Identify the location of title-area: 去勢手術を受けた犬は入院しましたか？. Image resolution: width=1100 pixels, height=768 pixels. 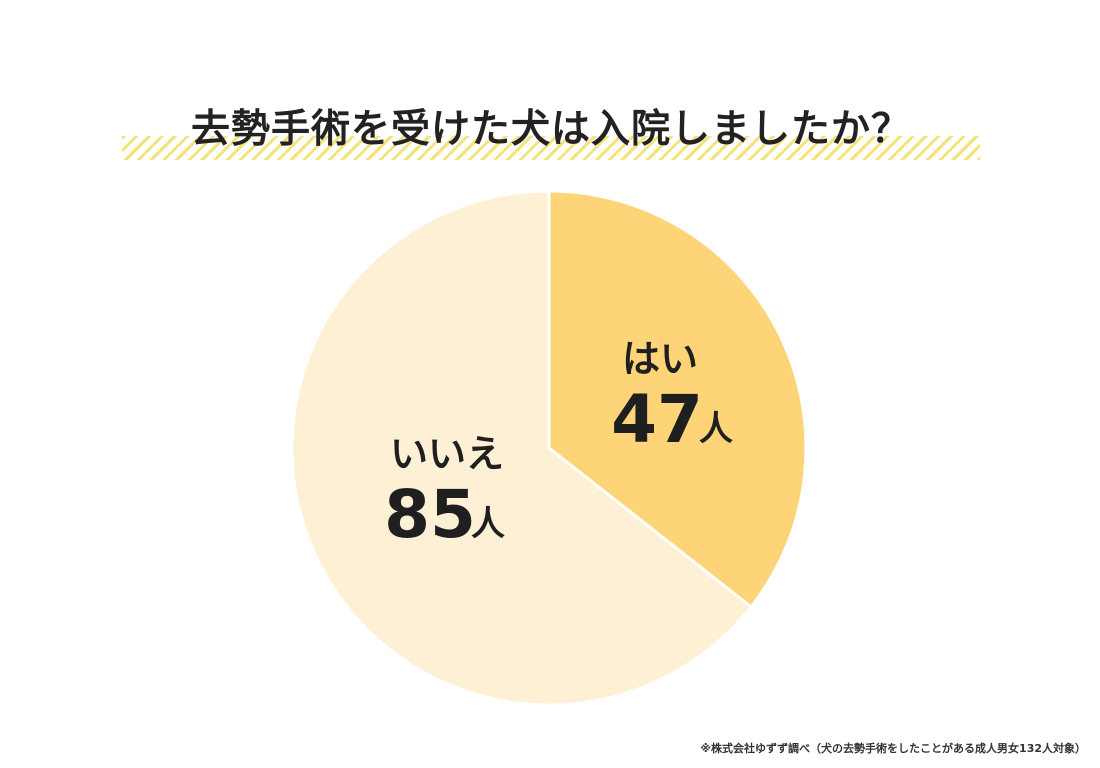
(551, 133).